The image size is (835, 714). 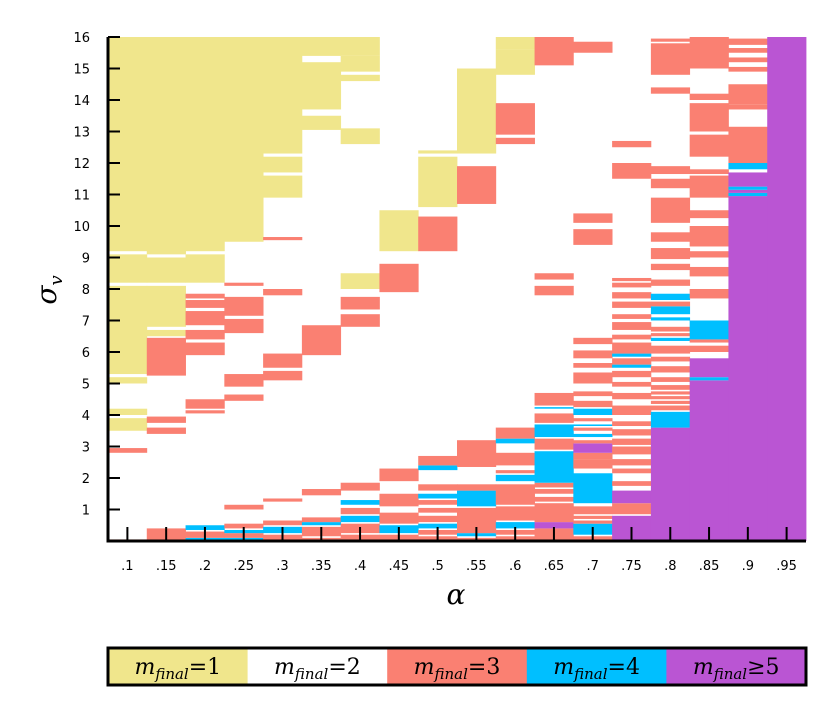 What do you see at coordinates (86, 322) in the screenshot?
I see `y-tick-label: 7` at bounding box center [86, 322].